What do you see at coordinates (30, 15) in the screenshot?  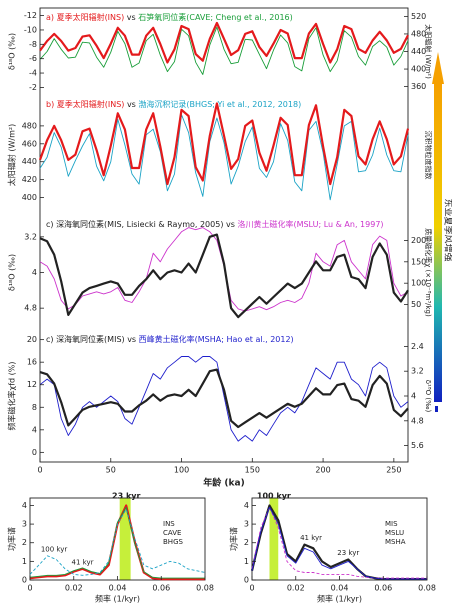 I see `y-tick-label: -12` at bounding box center [30, 15].